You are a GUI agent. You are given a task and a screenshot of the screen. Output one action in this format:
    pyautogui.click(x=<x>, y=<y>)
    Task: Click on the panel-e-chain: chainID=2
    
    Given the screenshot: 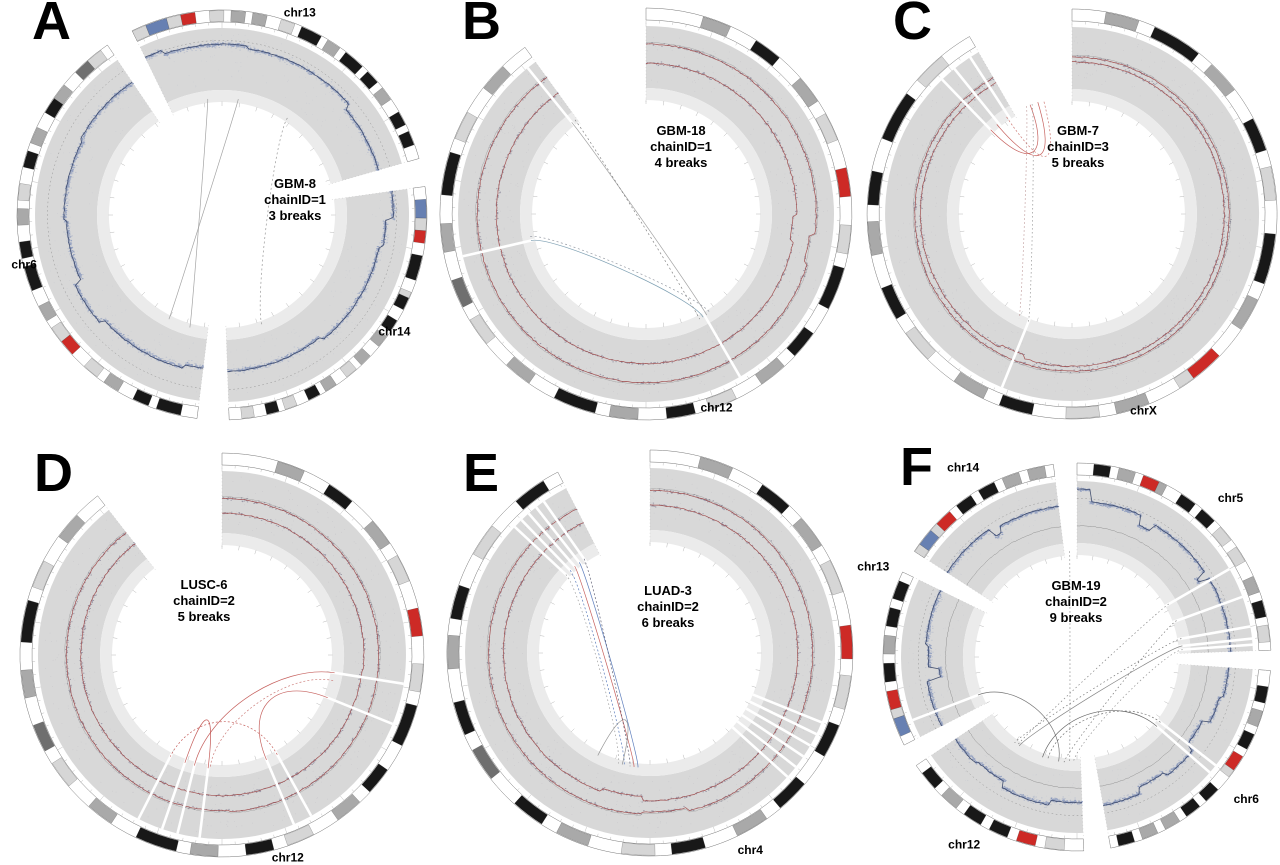 What is the action you would take?
    pyautogui.click(x=668, y=606)
    